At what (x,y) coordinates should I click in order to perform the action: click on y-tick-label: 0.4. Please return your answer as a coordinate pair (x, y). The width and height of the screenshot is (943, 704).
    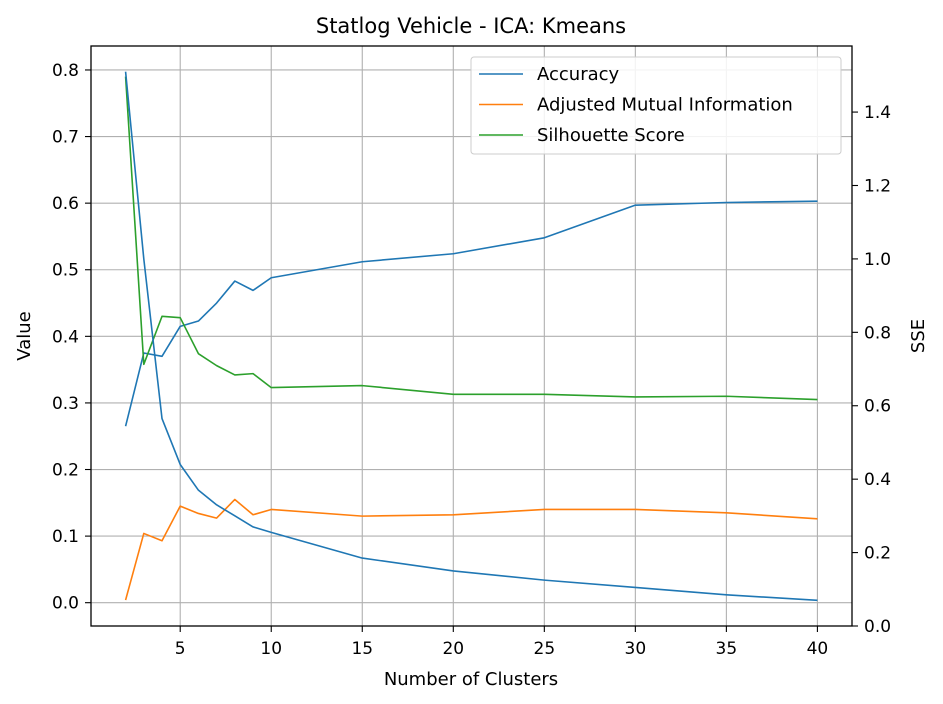
    Looking at the image, I should click on (65, 337).